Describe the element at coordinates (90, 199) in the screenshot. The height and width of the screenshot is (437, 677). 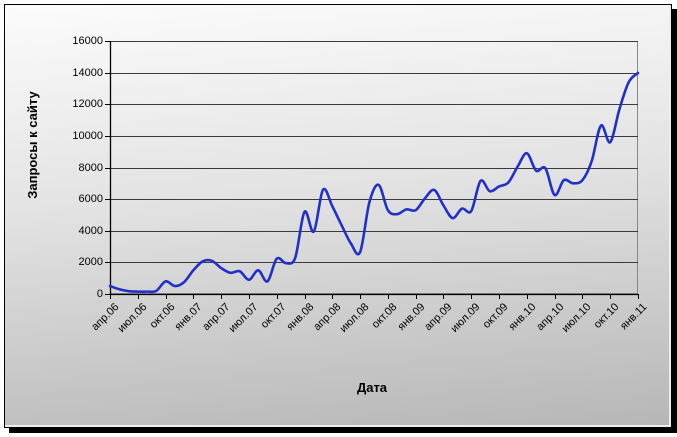
I see `y-tick-label: 6000` at that location.